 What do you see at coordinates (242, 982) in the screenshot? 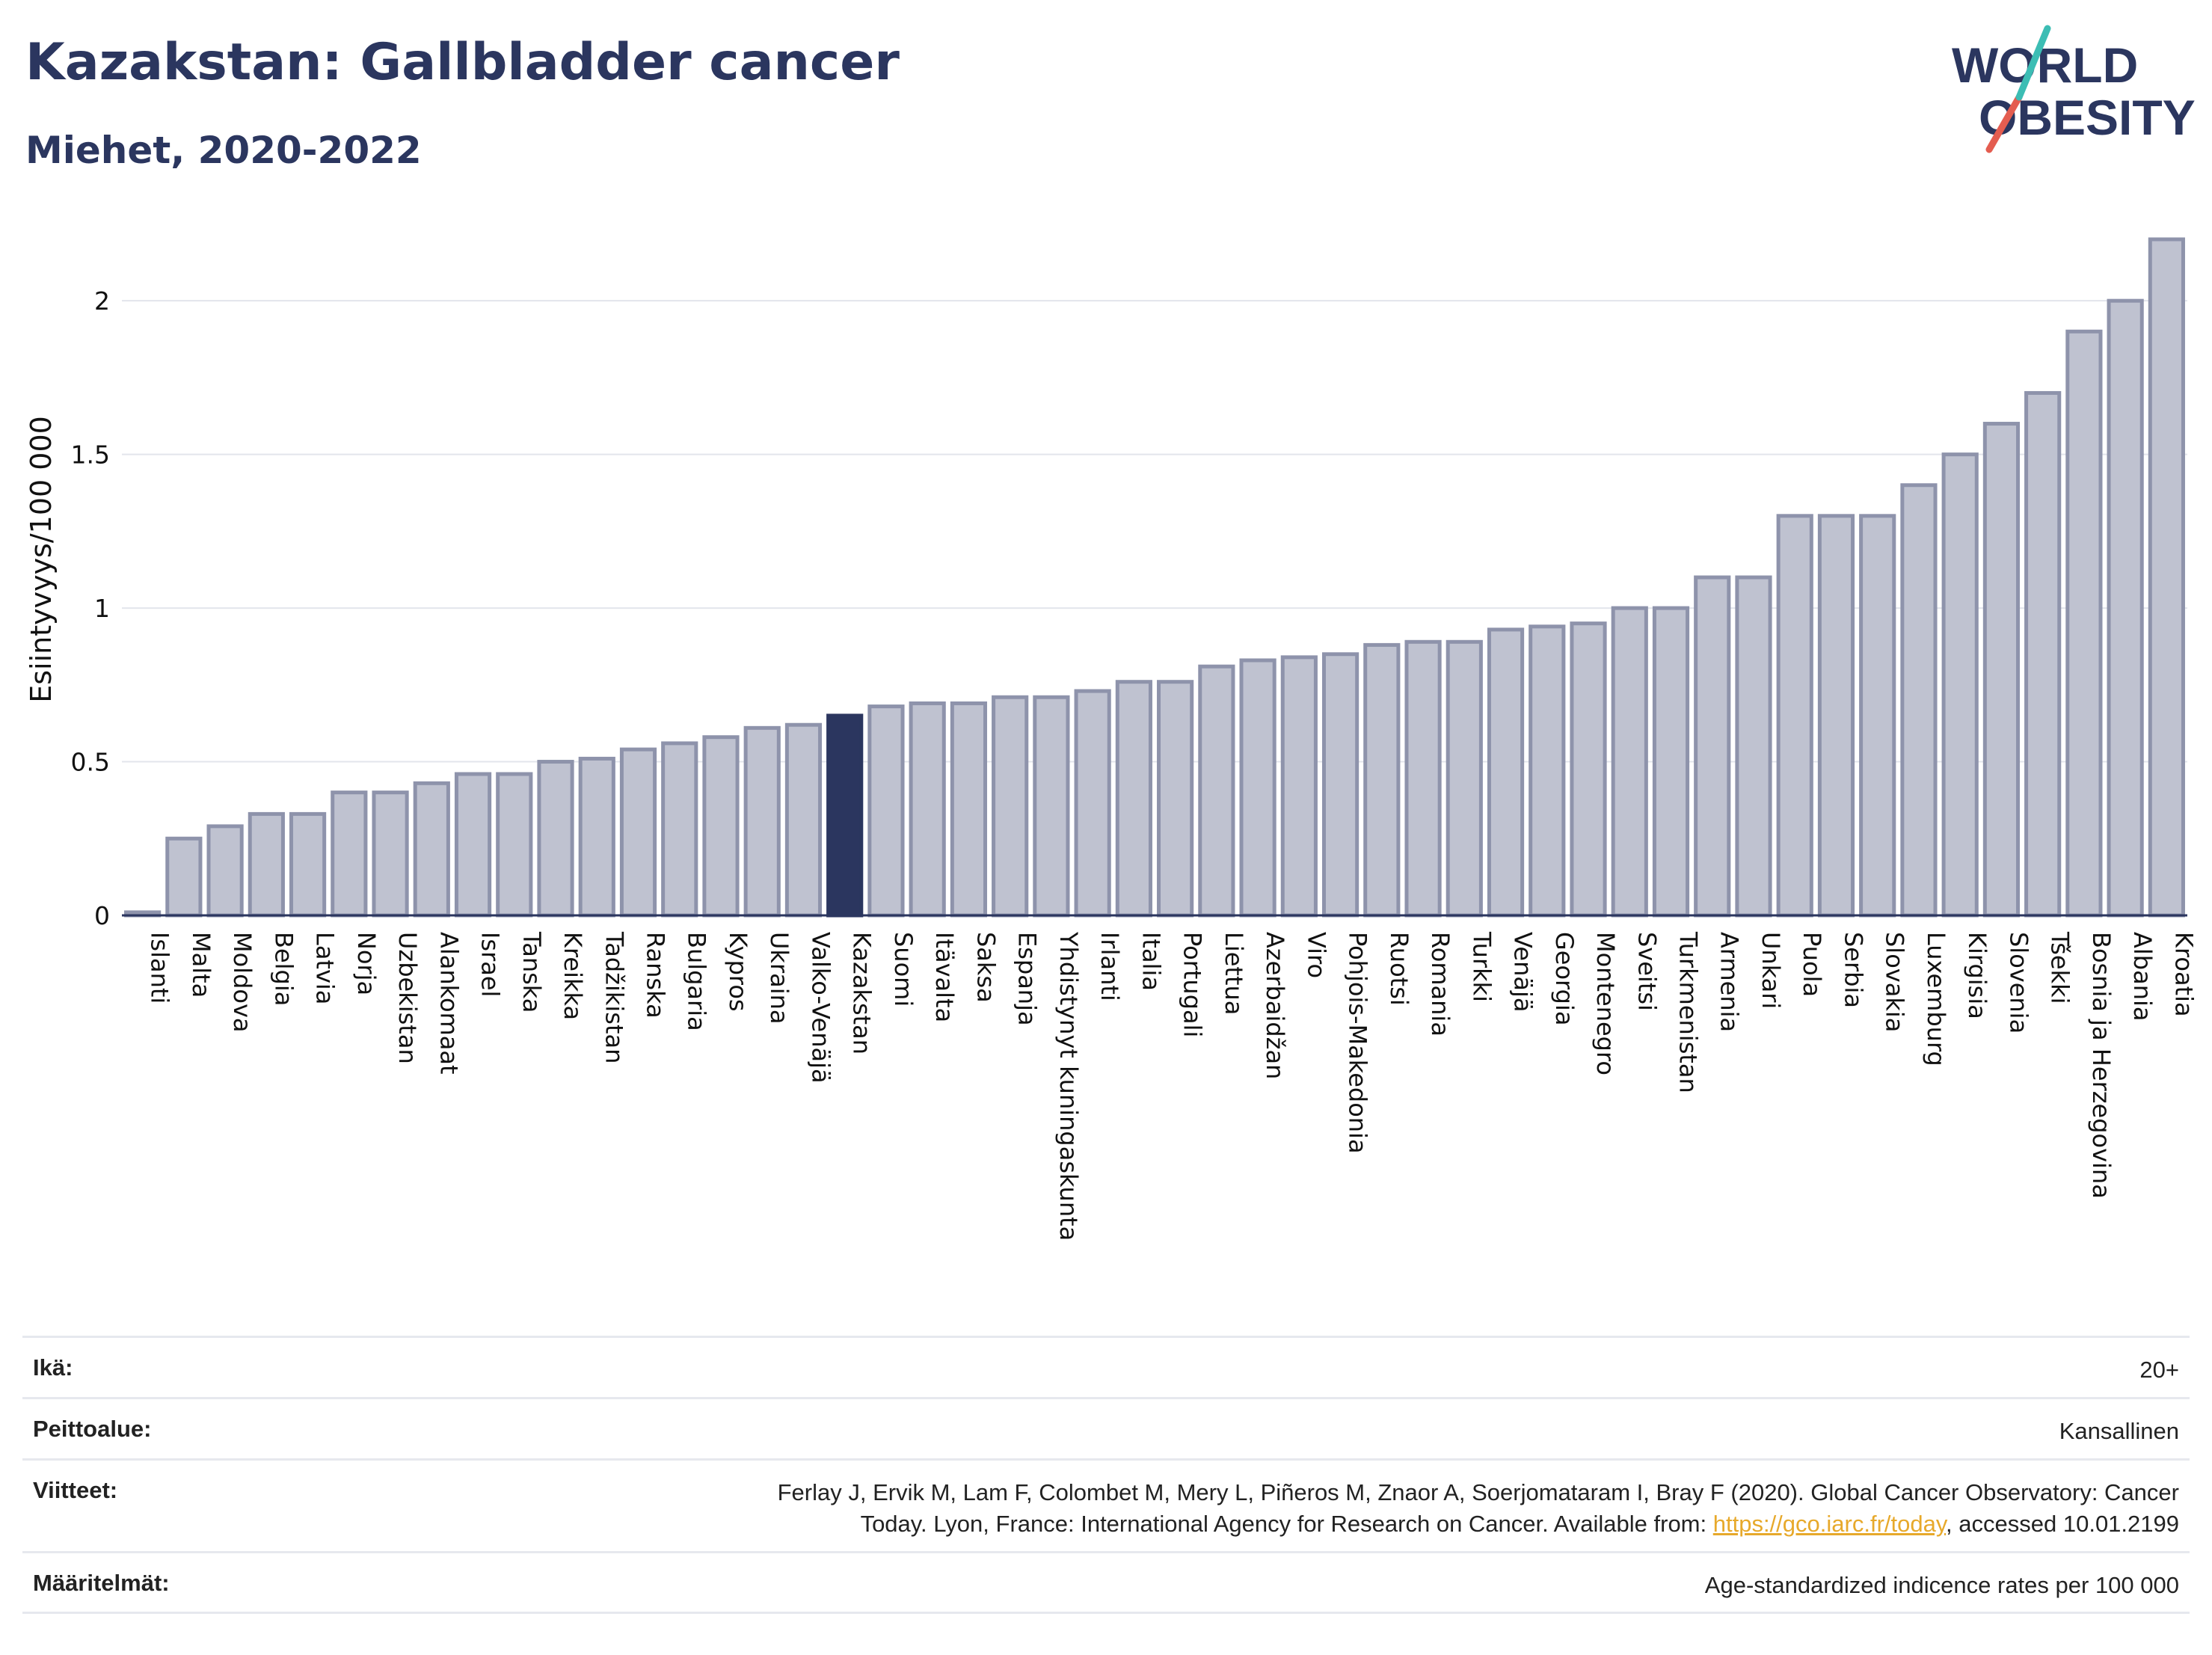
I see `x-tick-label: Moldova` at bounding box center [242, 982].